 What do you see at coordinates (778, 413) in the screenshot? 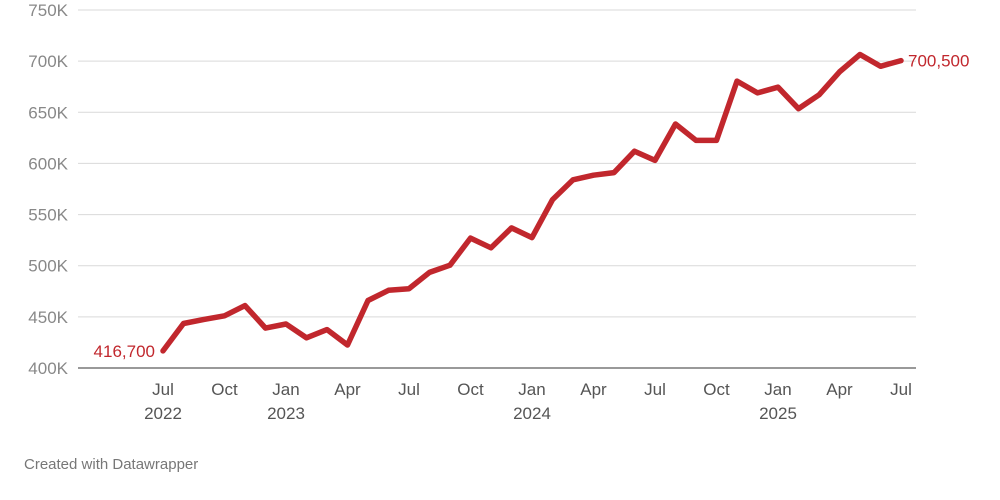
I see `x-tick-year-label: 2025` at bounding box center [778, 413].